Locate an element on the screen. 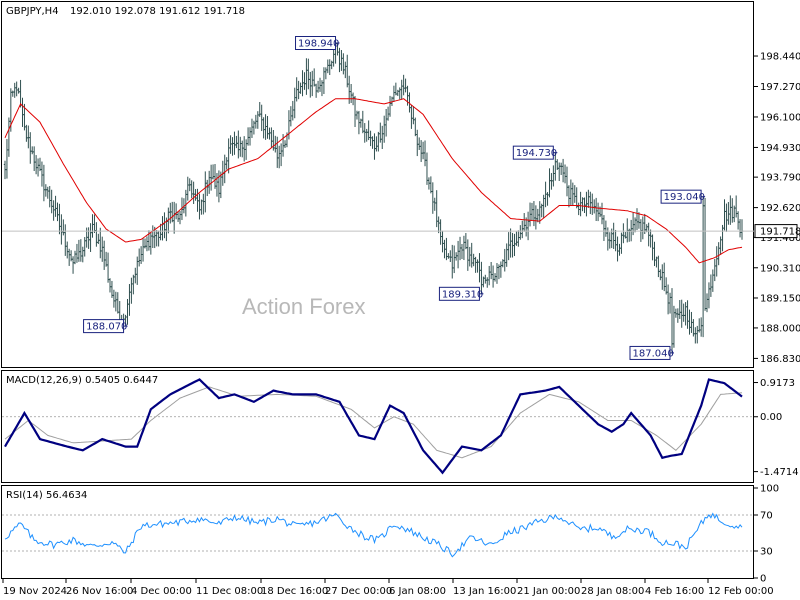  price-tick-label: 191.480 is located at coordinates (780, 238).